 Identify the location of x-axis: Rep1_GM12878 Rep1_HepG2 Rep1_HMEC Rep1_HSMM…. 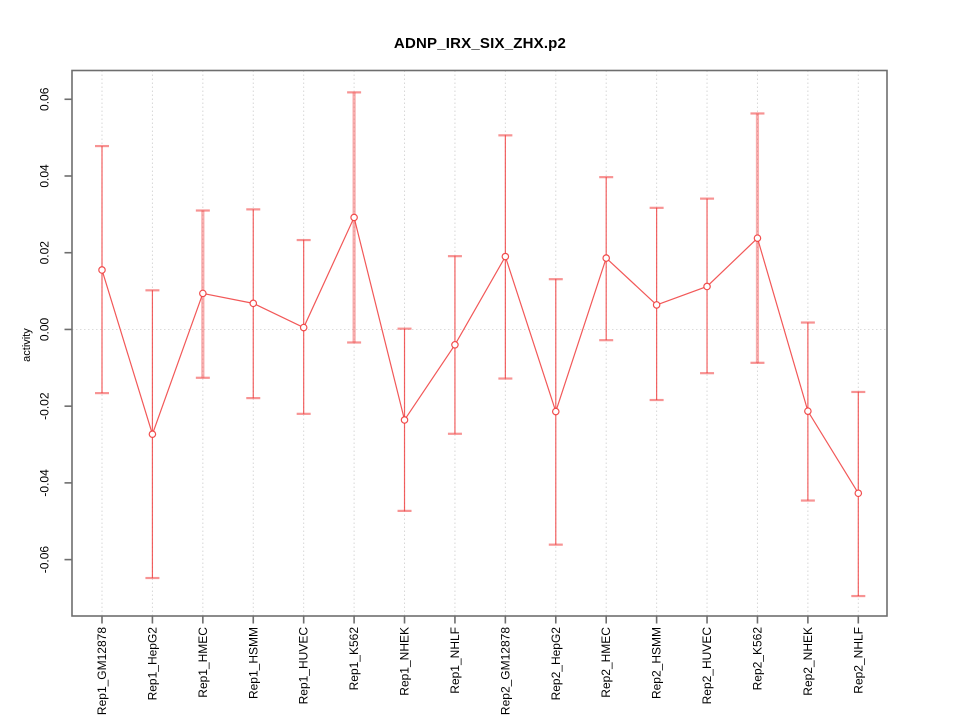
(480, 665).